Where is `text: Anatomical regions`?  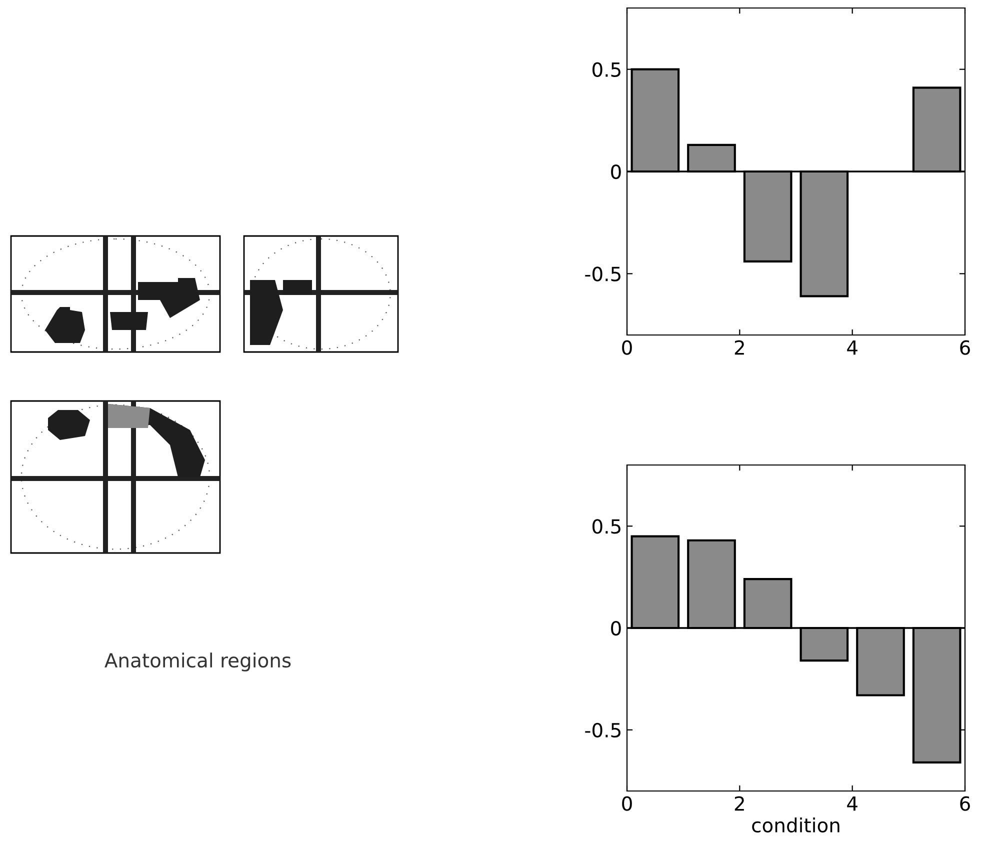 text: Anatomical regions is located at coordinates (197, 662).